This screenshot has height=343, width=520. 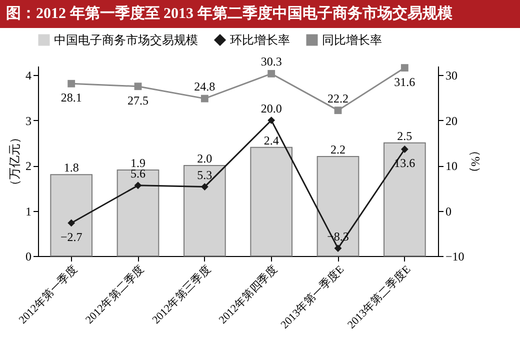 I want to click on y2-tick-label: 30, so click(x=452, y=75).